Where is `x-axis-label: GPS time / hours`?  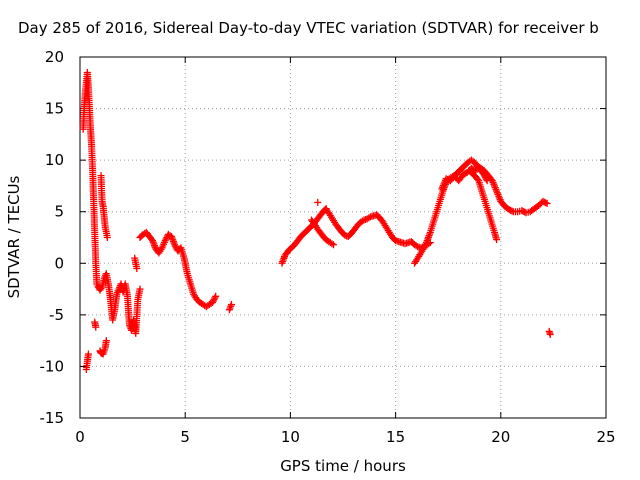
x-axis-label: GPS time / hours is located at coordinates (343, 466).